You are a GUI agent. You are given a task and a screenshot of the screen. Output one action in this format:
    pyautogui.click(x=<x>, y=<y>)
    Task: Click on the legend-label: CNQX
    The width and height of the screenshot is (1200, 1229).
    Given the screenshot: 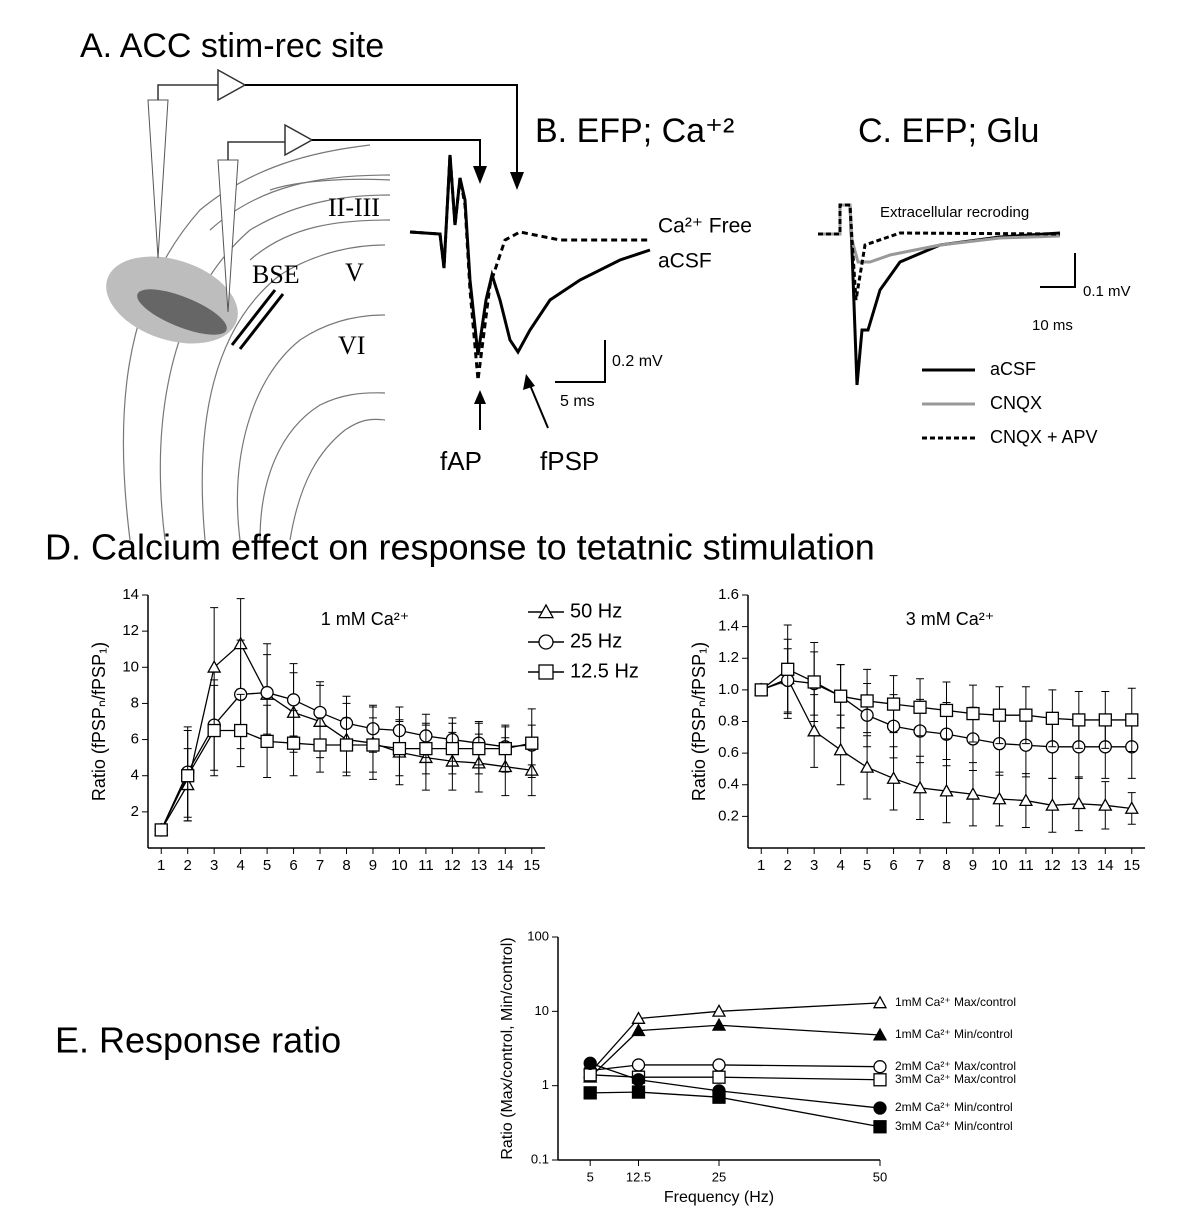 What is the action you would take?
    pyautogui.click(x=1016, y=403)
    